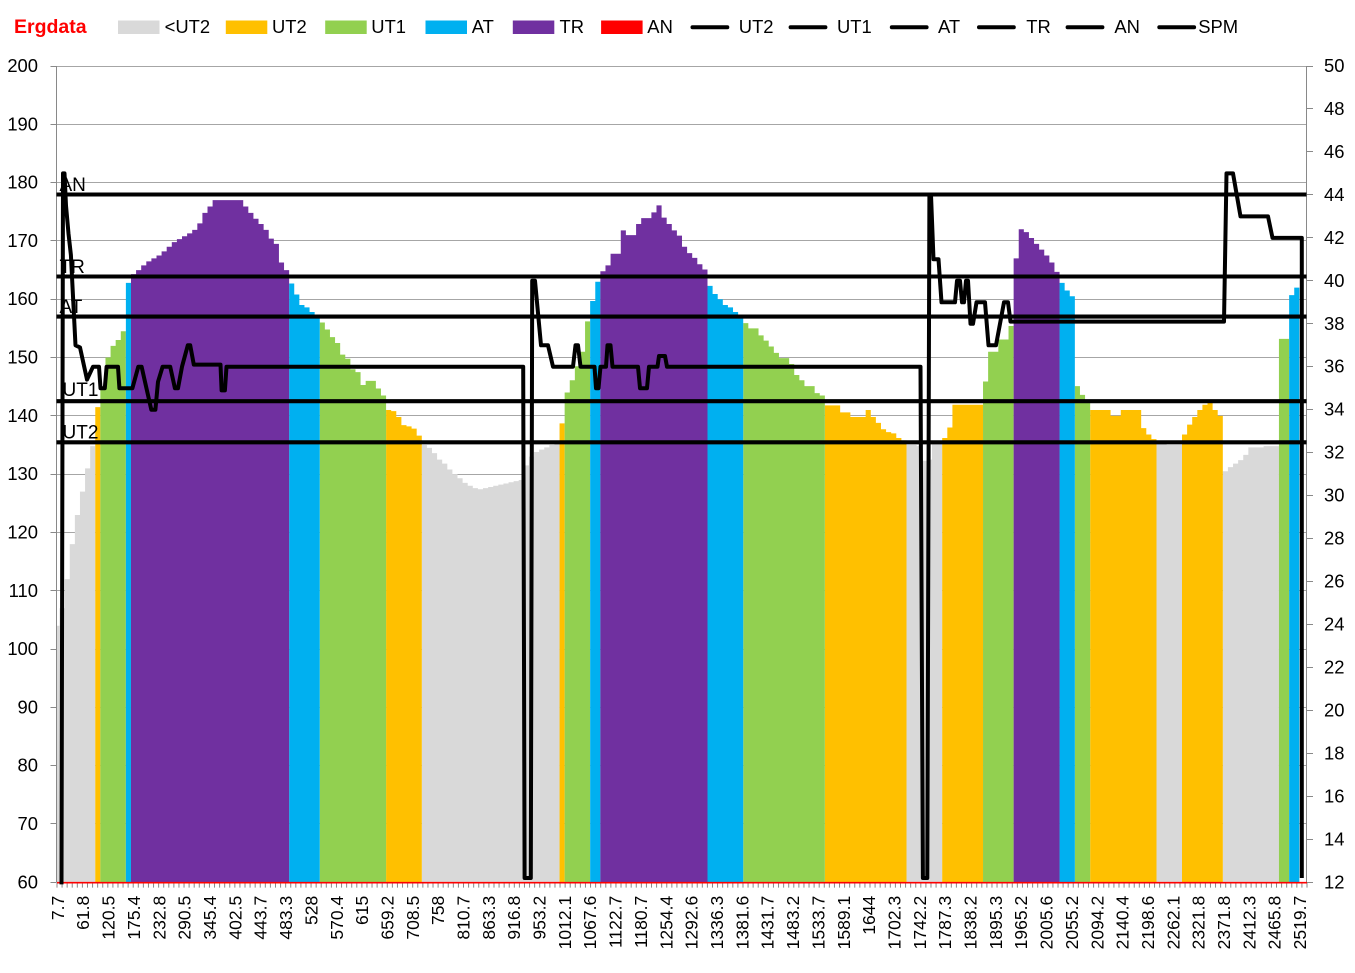 Image resolution: width=1355 pixels, height=973 pixels. What do you see at coordinates (387, 918) in the screenshot?
I see `svg-text: 659.2` at bounding box center [387, 918].